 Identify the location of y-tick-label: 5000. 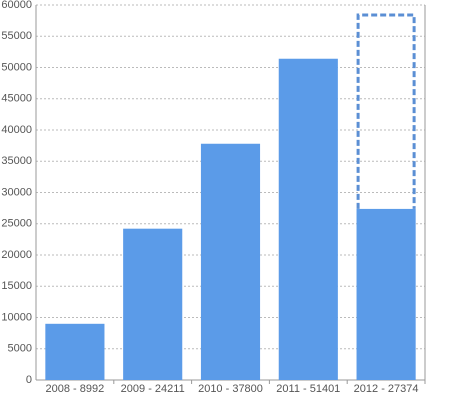
(20, 349).